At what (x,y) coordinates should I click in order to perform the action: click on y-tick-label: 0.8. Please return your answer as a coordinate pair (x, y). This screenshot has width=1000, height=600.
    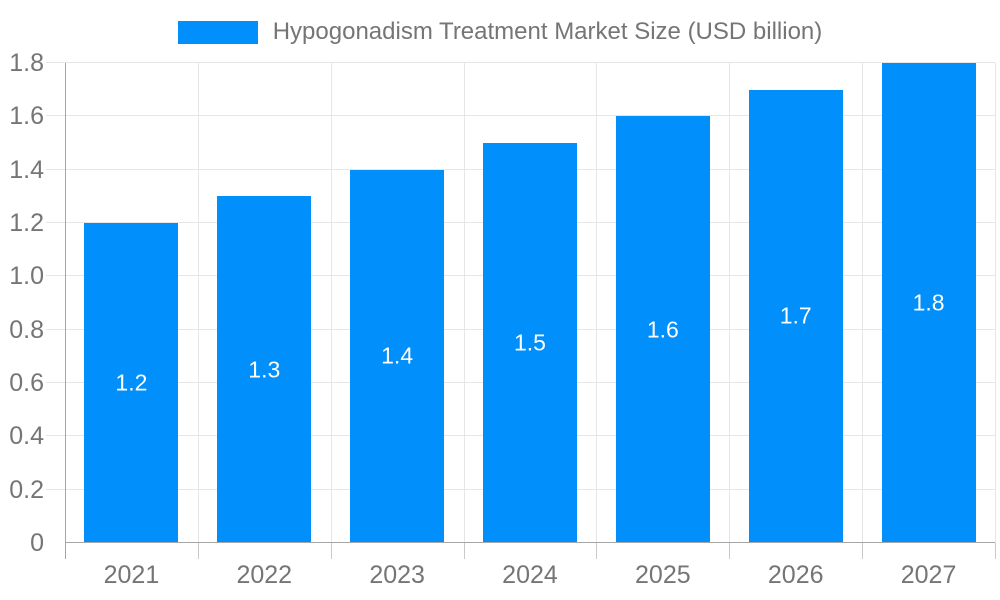
    Looking at the image, I should click on (26, 329).